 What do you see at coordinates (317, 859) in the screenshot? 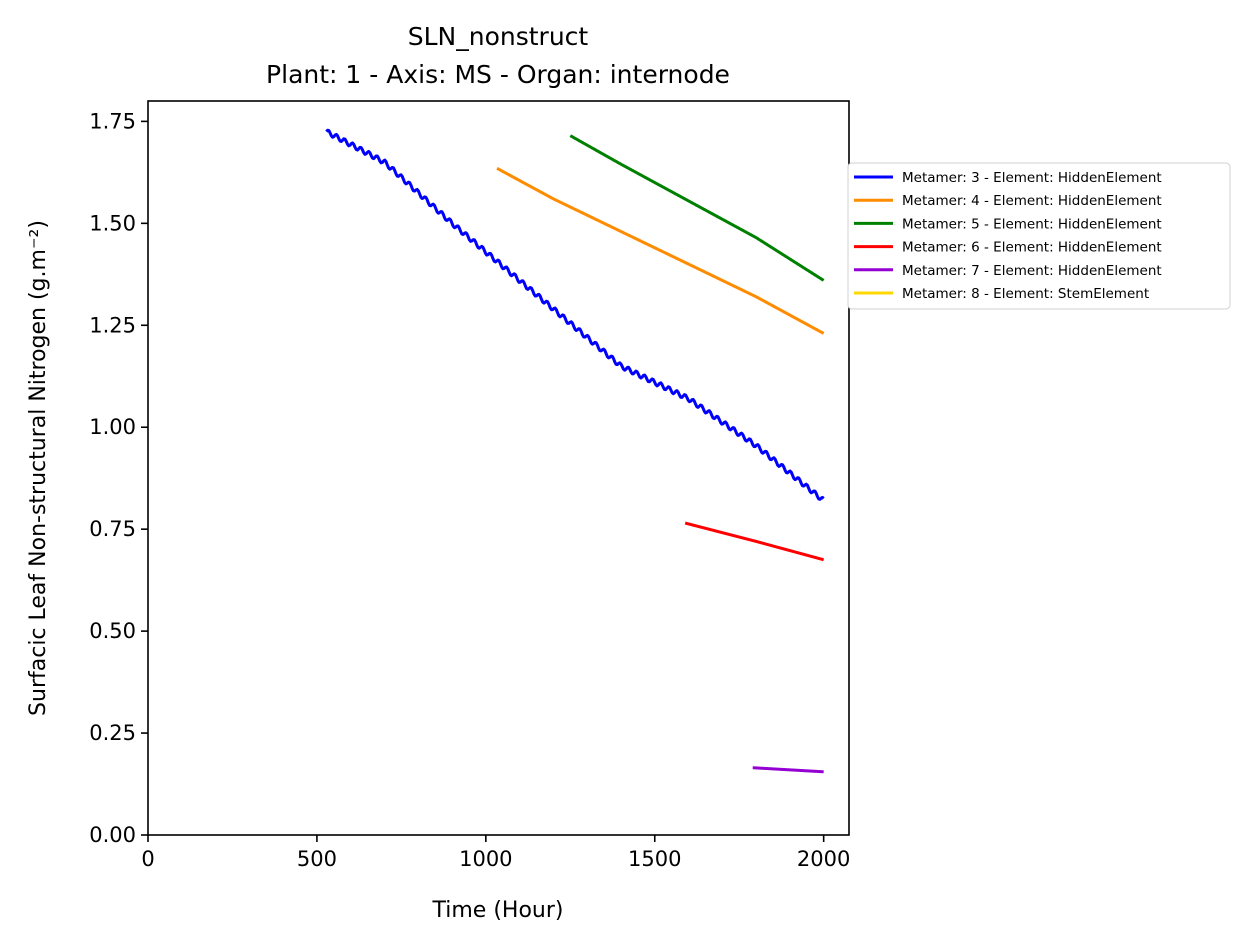
I see `x-tick-label: 500` at bounding box center [317, 859].